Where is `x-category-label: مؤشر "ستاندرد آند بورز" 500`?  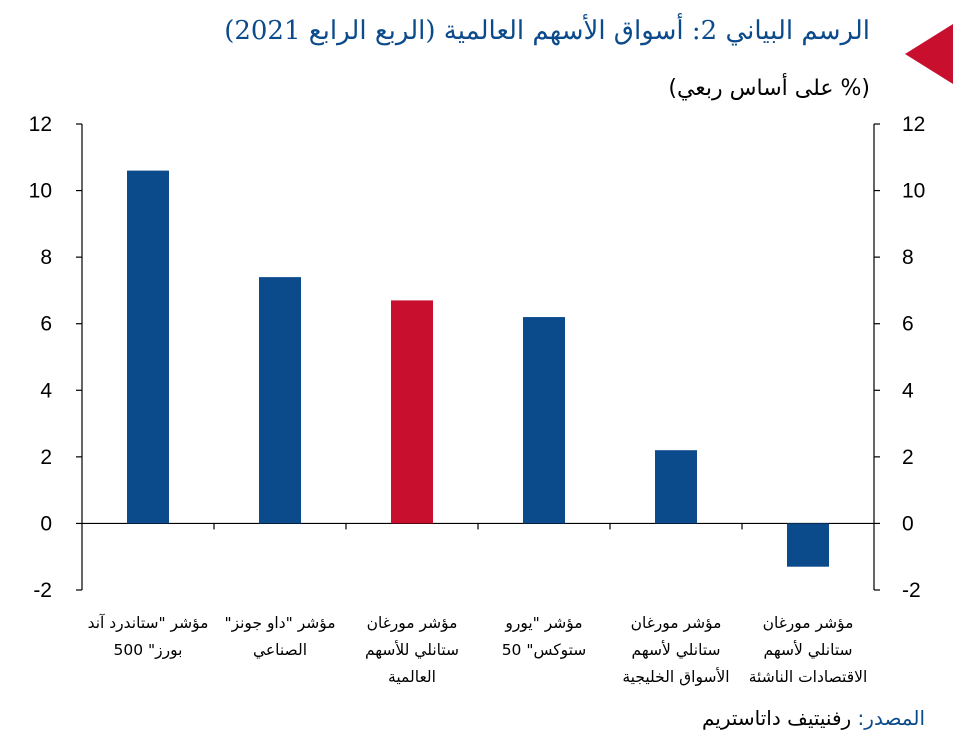
x-category-label: مؤشر "ستاندرد آند بورز" 500 is located at coordinates (148, 636).